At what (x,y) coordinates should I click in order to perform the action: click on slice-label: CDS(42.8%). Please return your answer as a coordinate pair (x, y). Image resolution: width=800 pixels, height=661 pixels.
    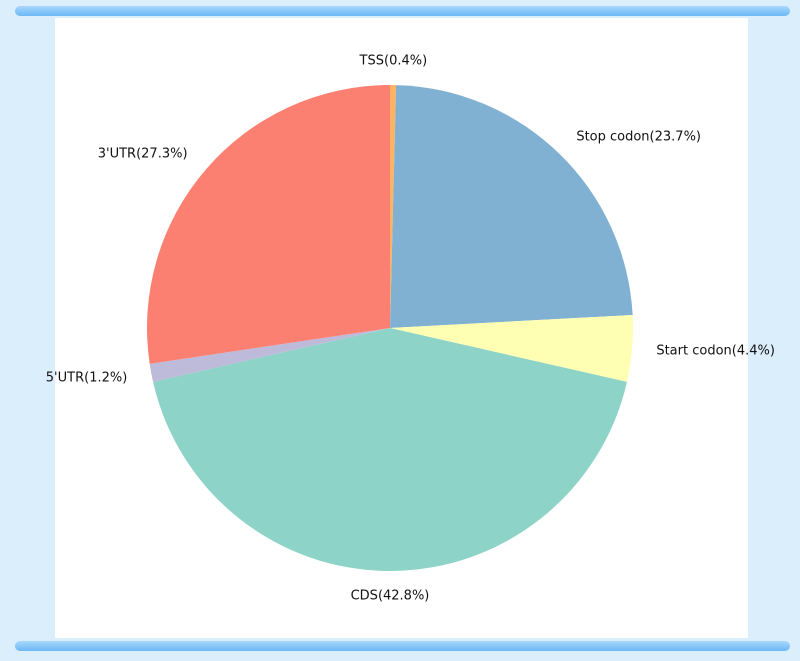
    Looking at the image, I should click on (390, 595).